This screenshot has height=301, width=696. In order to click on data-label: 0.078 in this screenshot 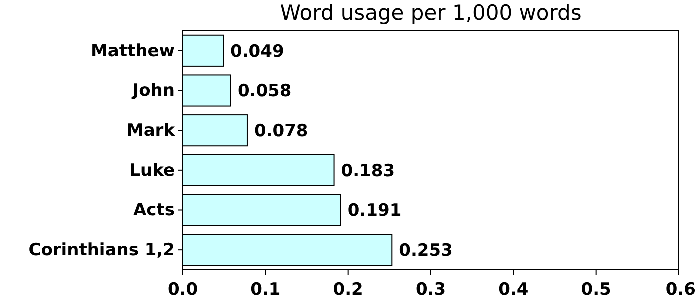, I will do `click(281, 132)`.